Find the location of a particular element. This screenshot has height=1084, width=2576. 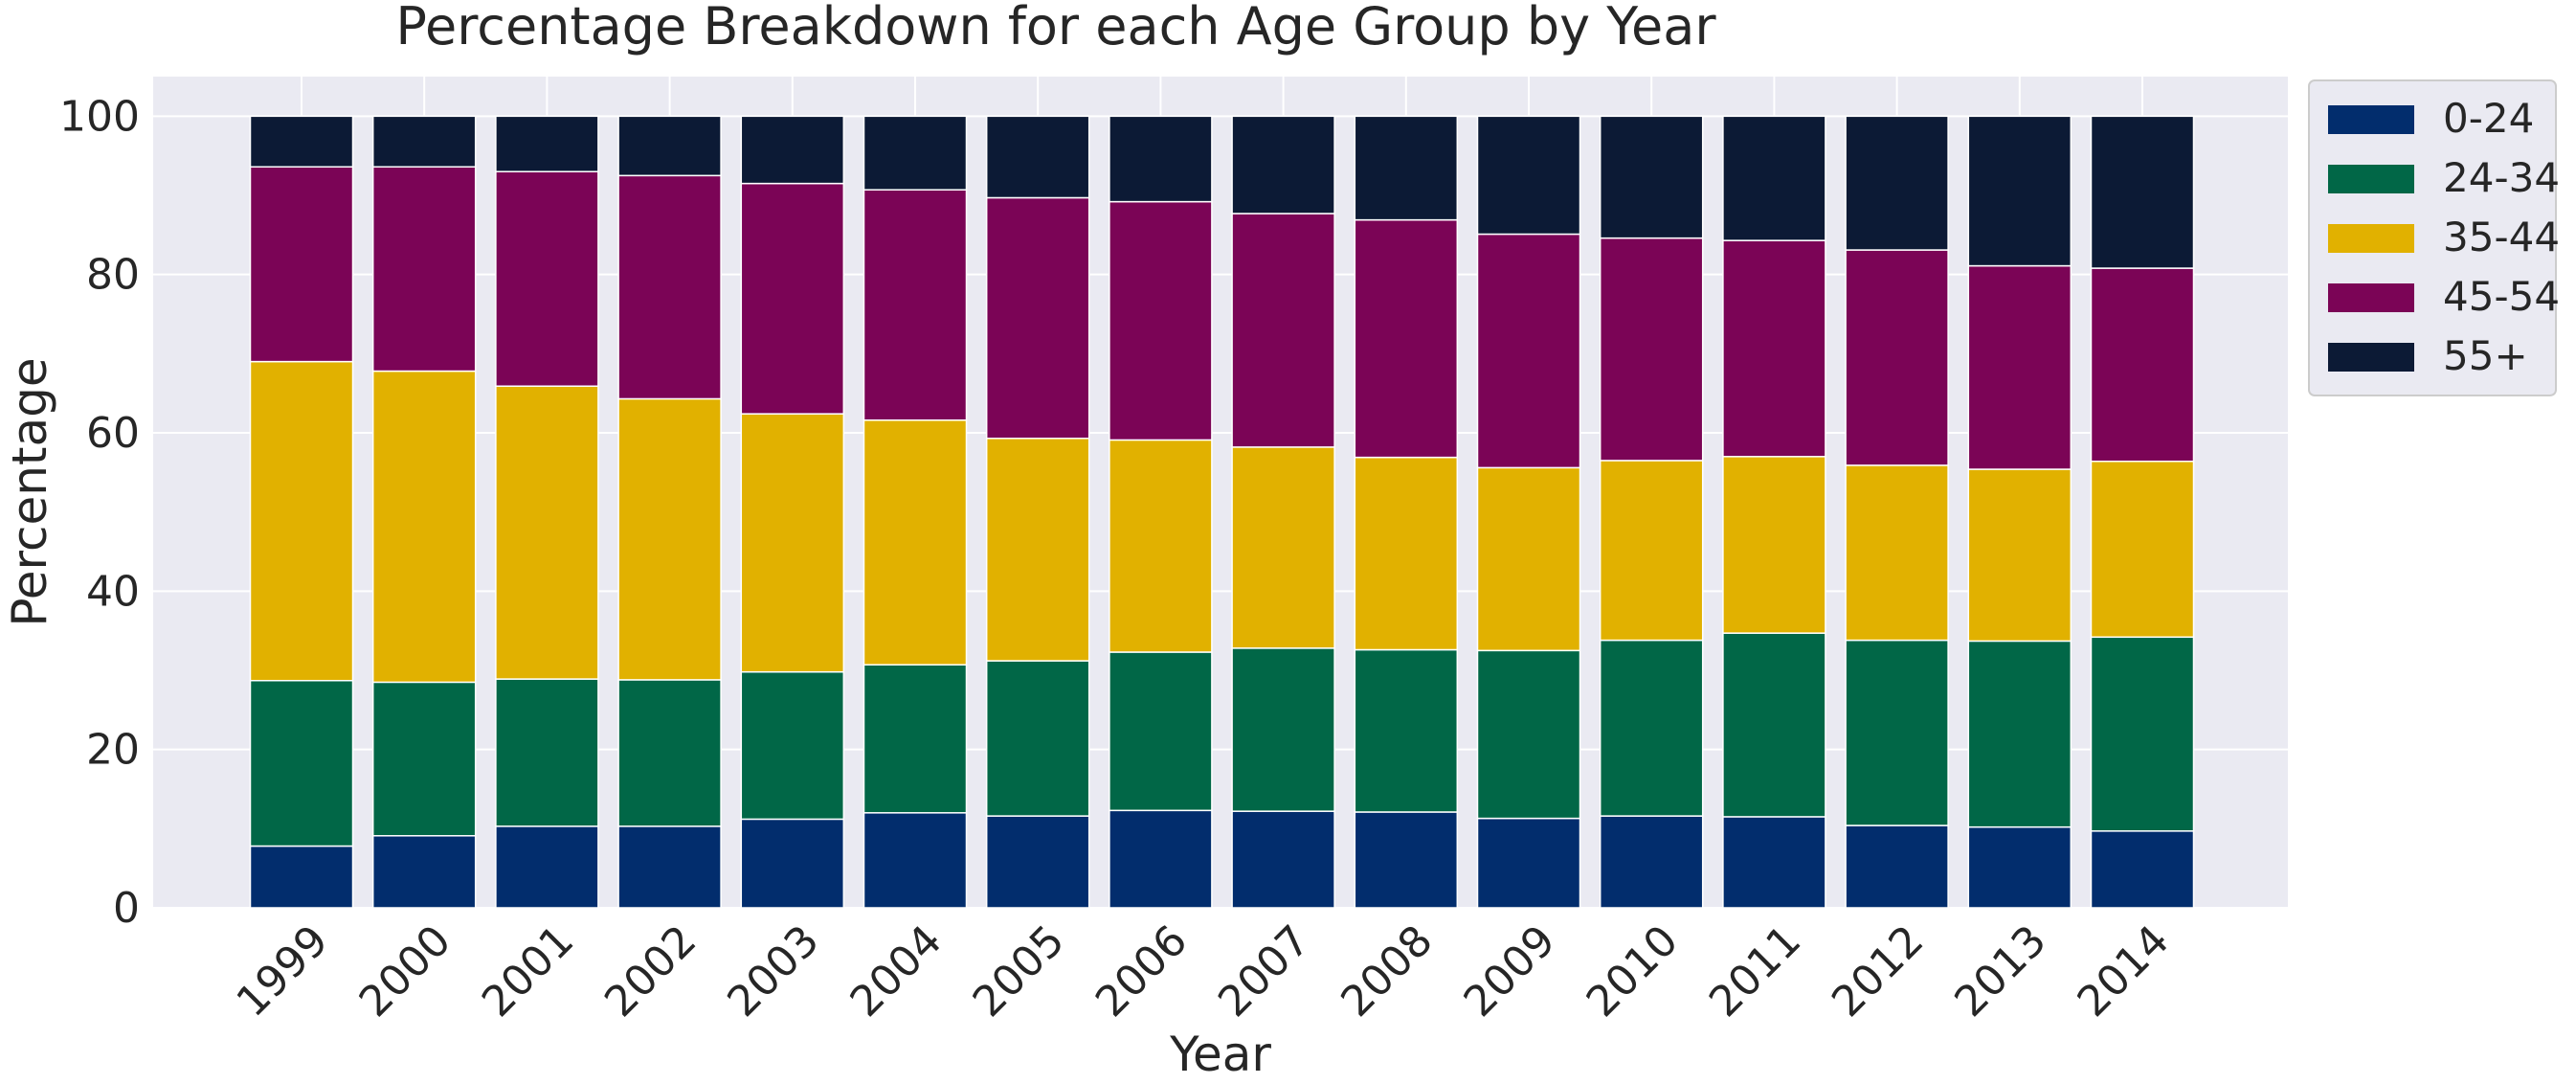

legend-frame is located at coordinates (2432, 238).